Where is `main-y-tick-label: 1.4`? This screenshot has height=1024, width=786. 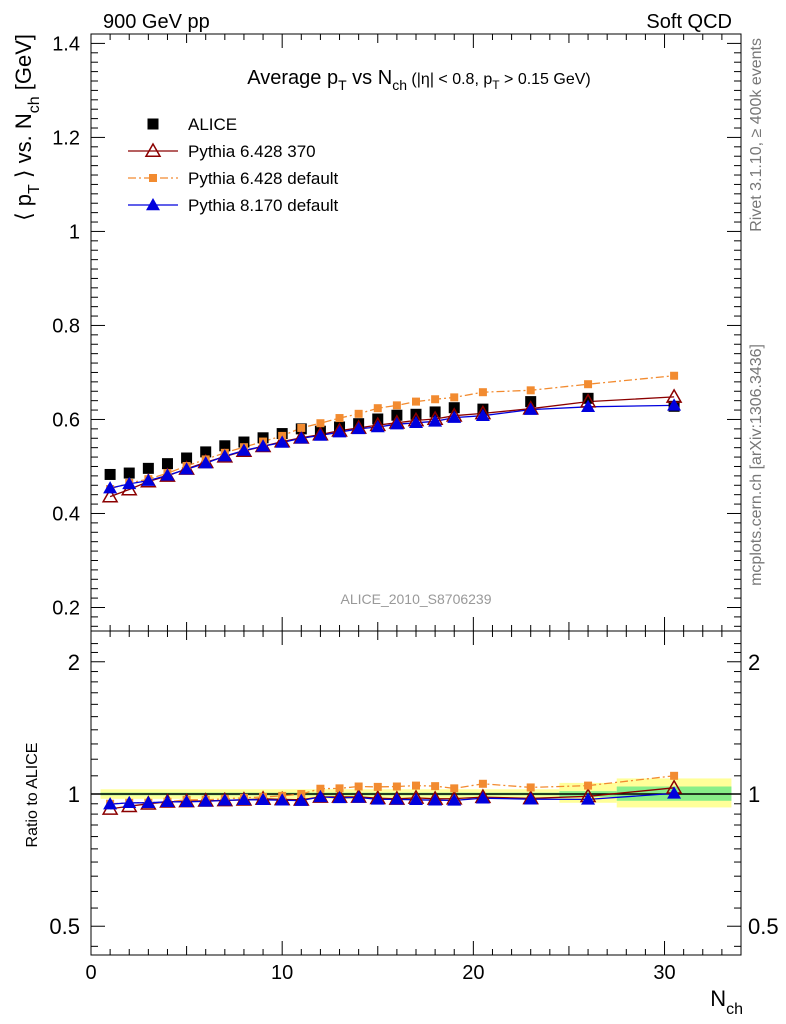
main-y-tick-label: 1.4 is located at coordinates (66, 44).